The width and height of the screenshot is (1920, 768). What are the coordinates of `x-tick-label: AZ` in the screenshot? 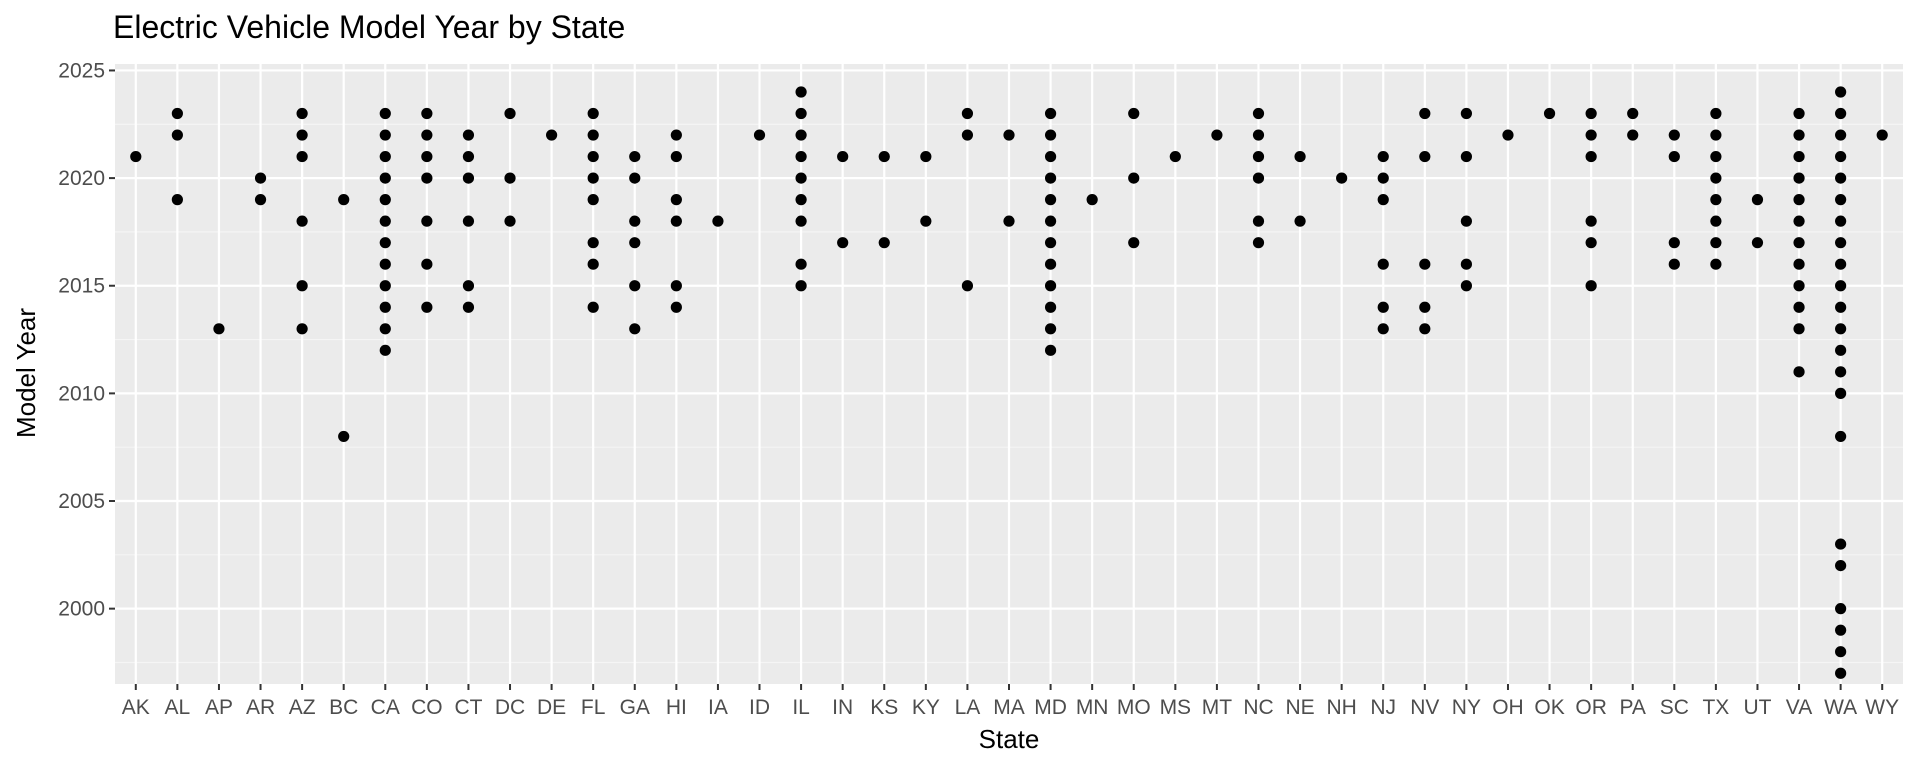 It's located at (302, 707).